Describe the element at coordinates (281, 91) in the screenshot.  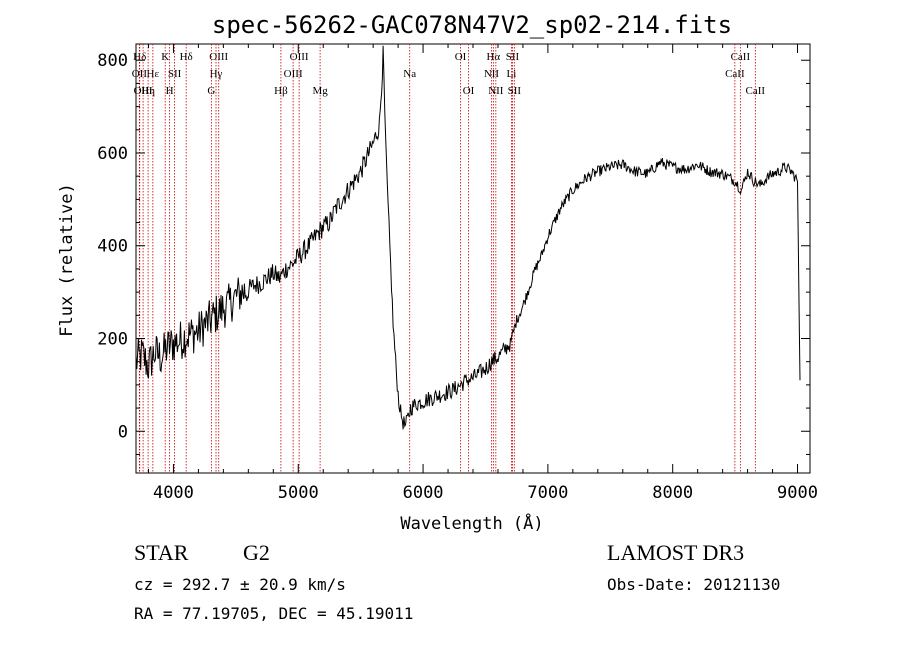
I see `spectral-line-label: Hβ` at that location.